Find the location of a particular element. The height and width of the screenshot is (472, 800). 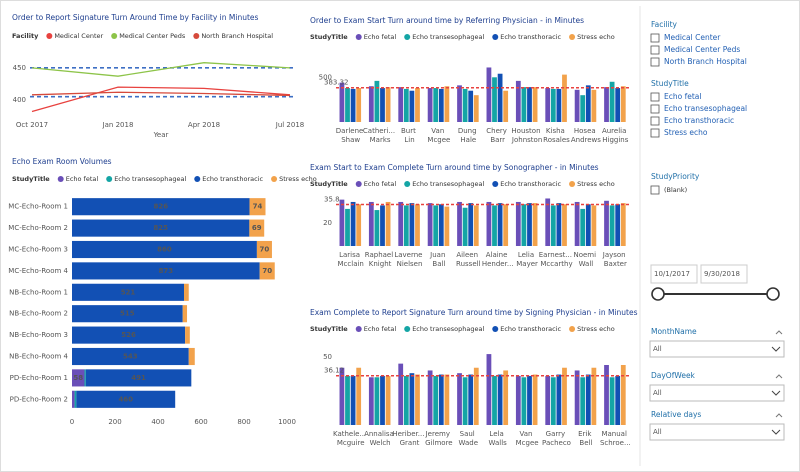

data-label: 873 is located at coordinates (166, 271).